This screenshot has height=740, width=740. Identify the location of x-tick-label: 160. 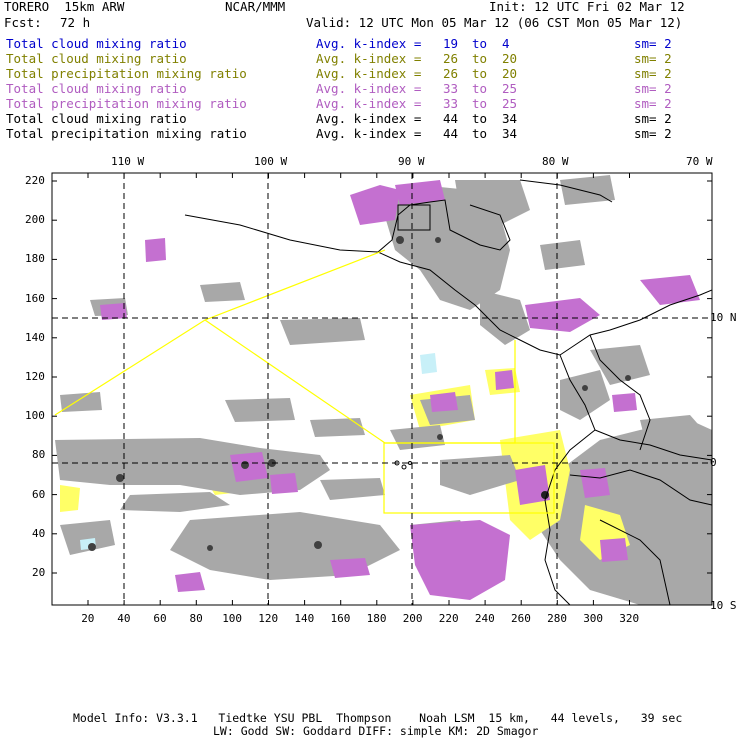
(340, 618).